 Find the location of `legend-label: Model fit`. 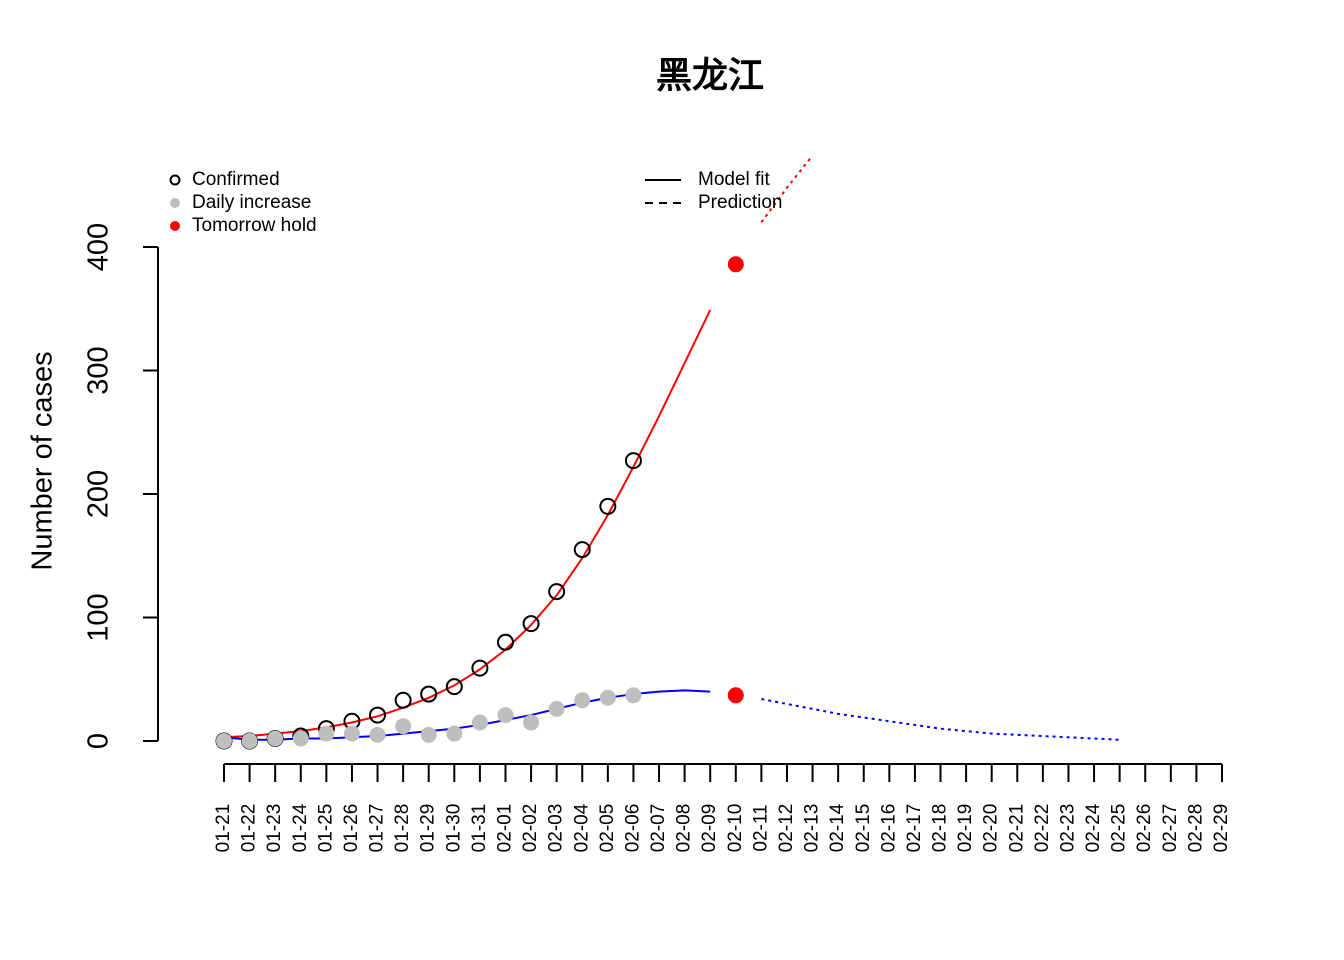

legend-label: Model fit is located at coordinates (734, 179).